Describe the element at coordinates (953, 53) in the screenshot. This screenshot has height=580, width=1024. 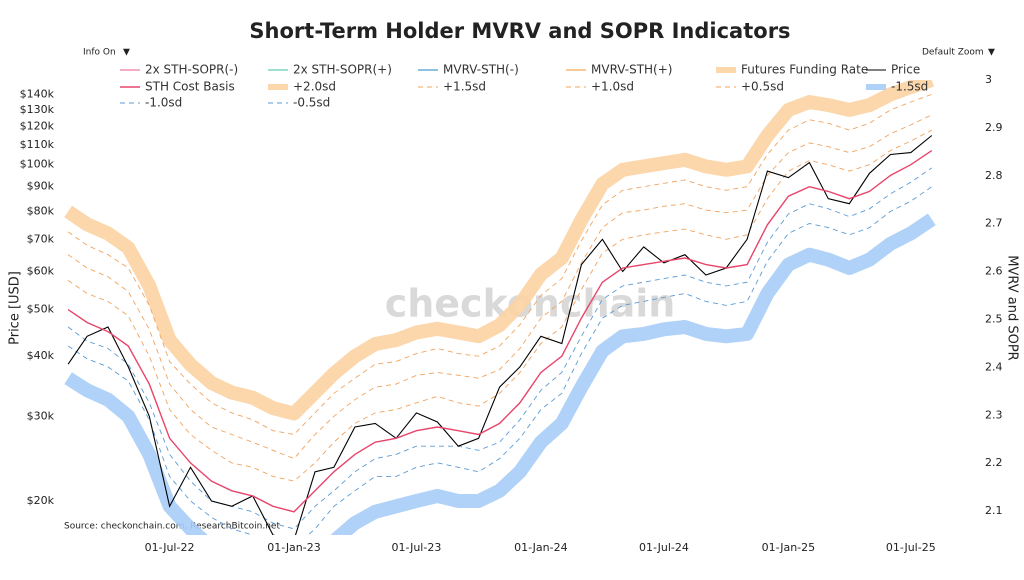
I see `zoom-menu: Default Zoom` at that location.